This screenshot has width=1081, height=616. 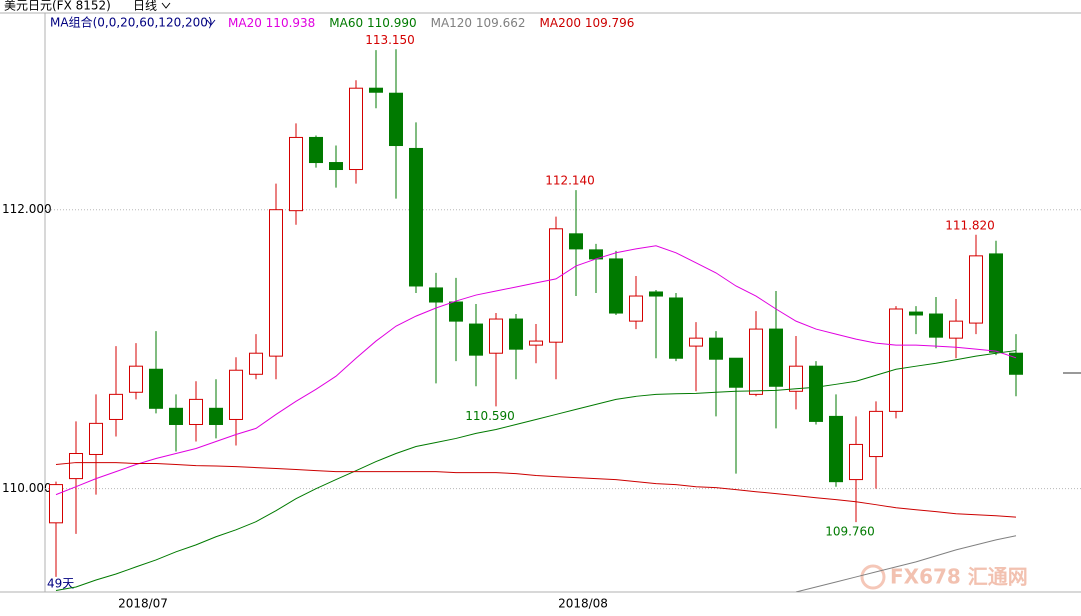 What do you see at coordinates (959, 577) in the screenshot?
I see `watermark-text: FX678 汇通网` at bounding box center [959, 577].